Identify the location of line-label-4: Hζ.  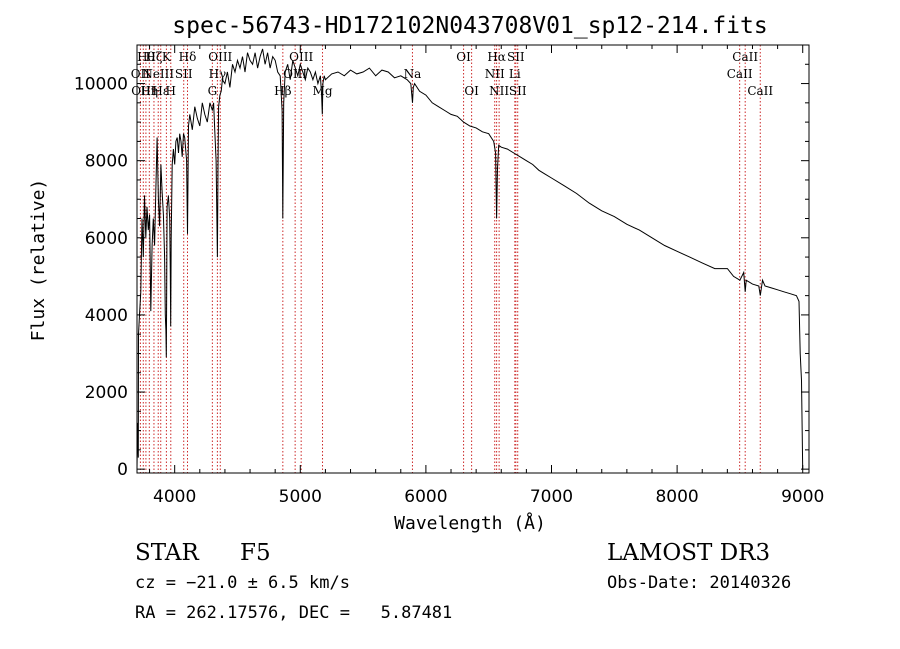
(153, 57).